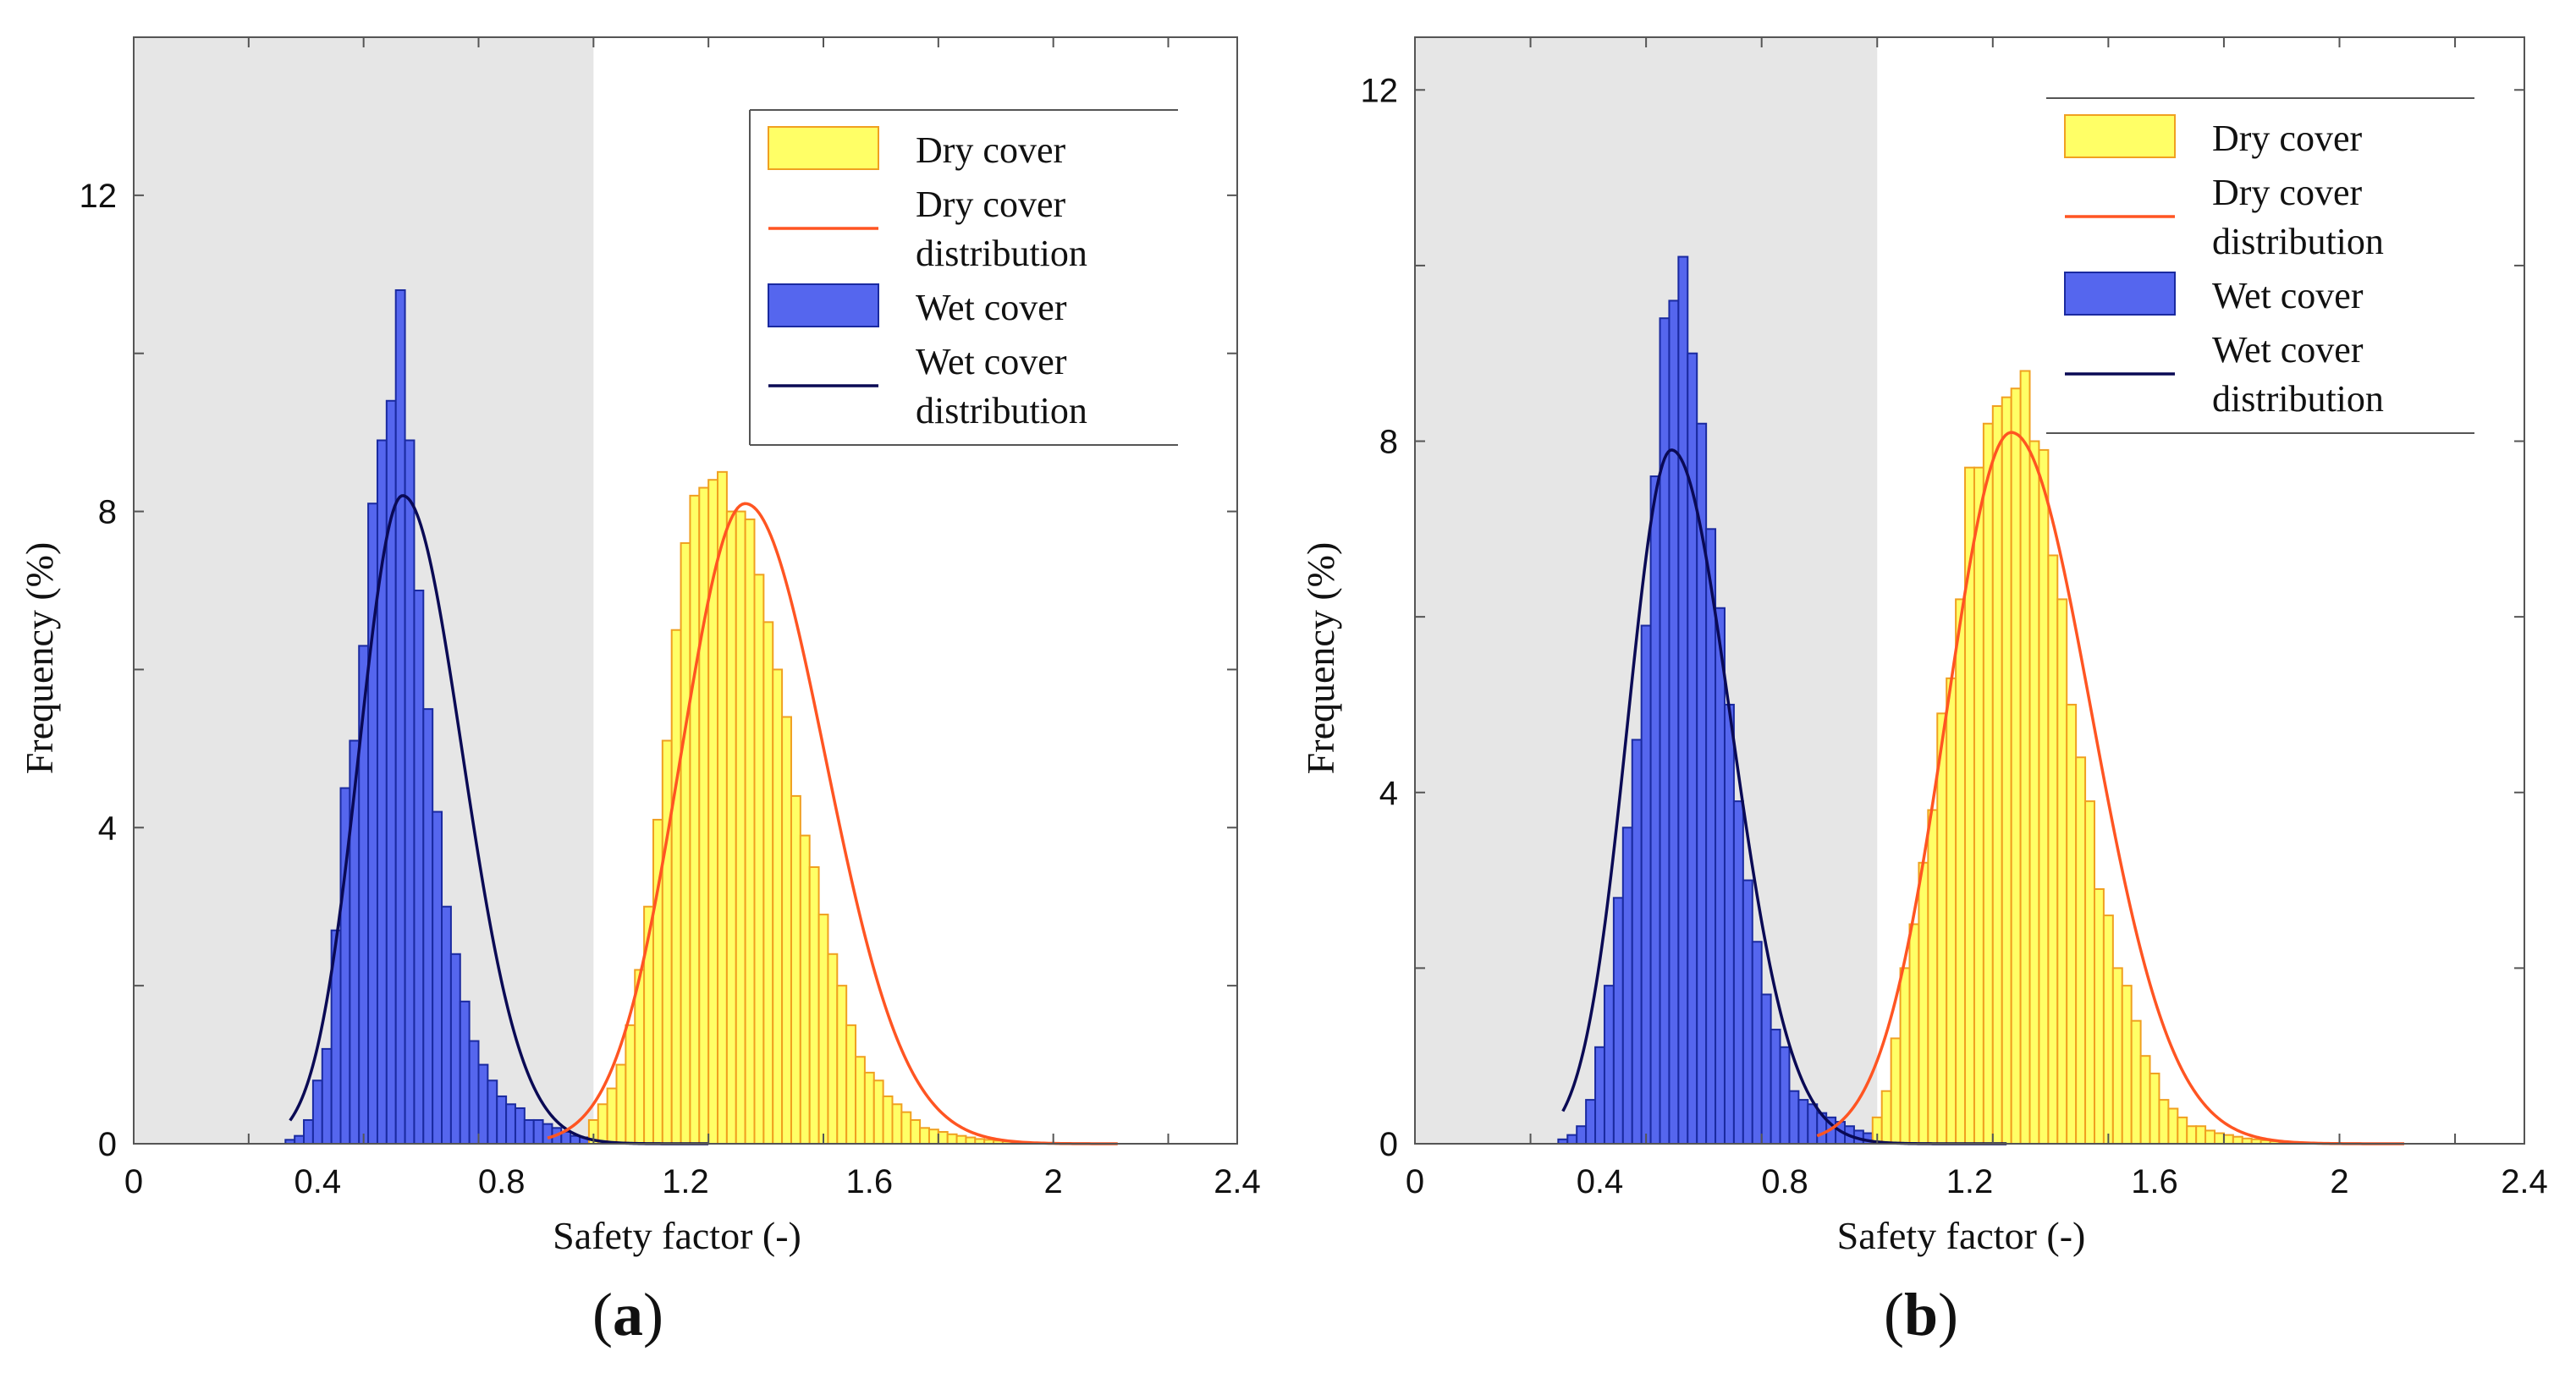  What do you see at coordinates (627, 1315) in the screenshot?
I see `panel-label: (a)` at bounding box center [627, 1315].